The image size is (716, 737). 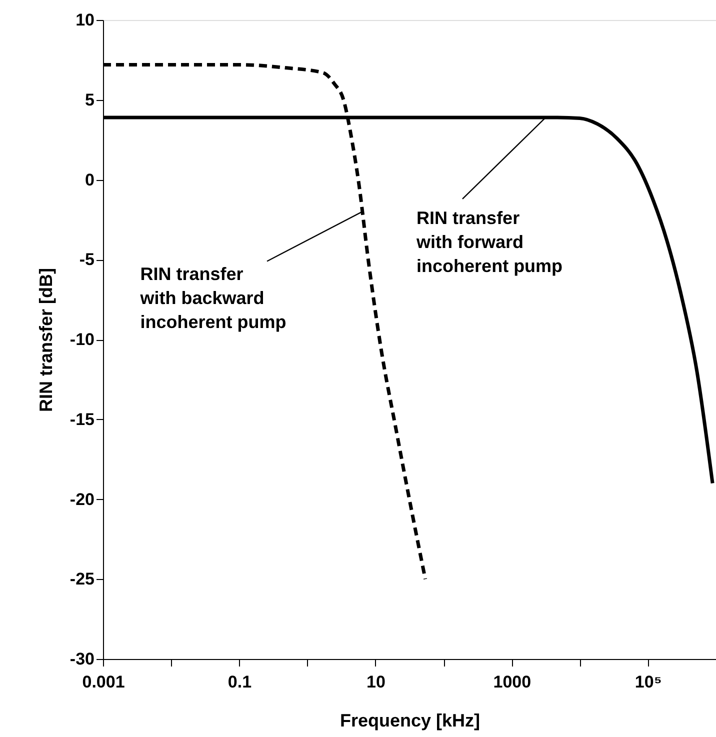 I want to click on y-tick-label: -15, so click(x=82, y=419).